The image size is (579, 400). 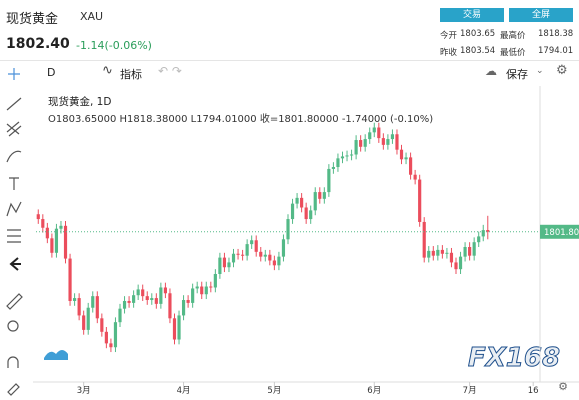 What do you see at coordinates (13, 326) in the screenshot?
I see `zoom-tool` at bounding box center [13, 326].